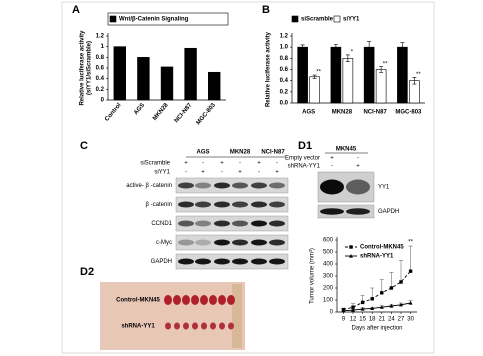  I want to click on blot-column: MKN28, so click(240, 153).